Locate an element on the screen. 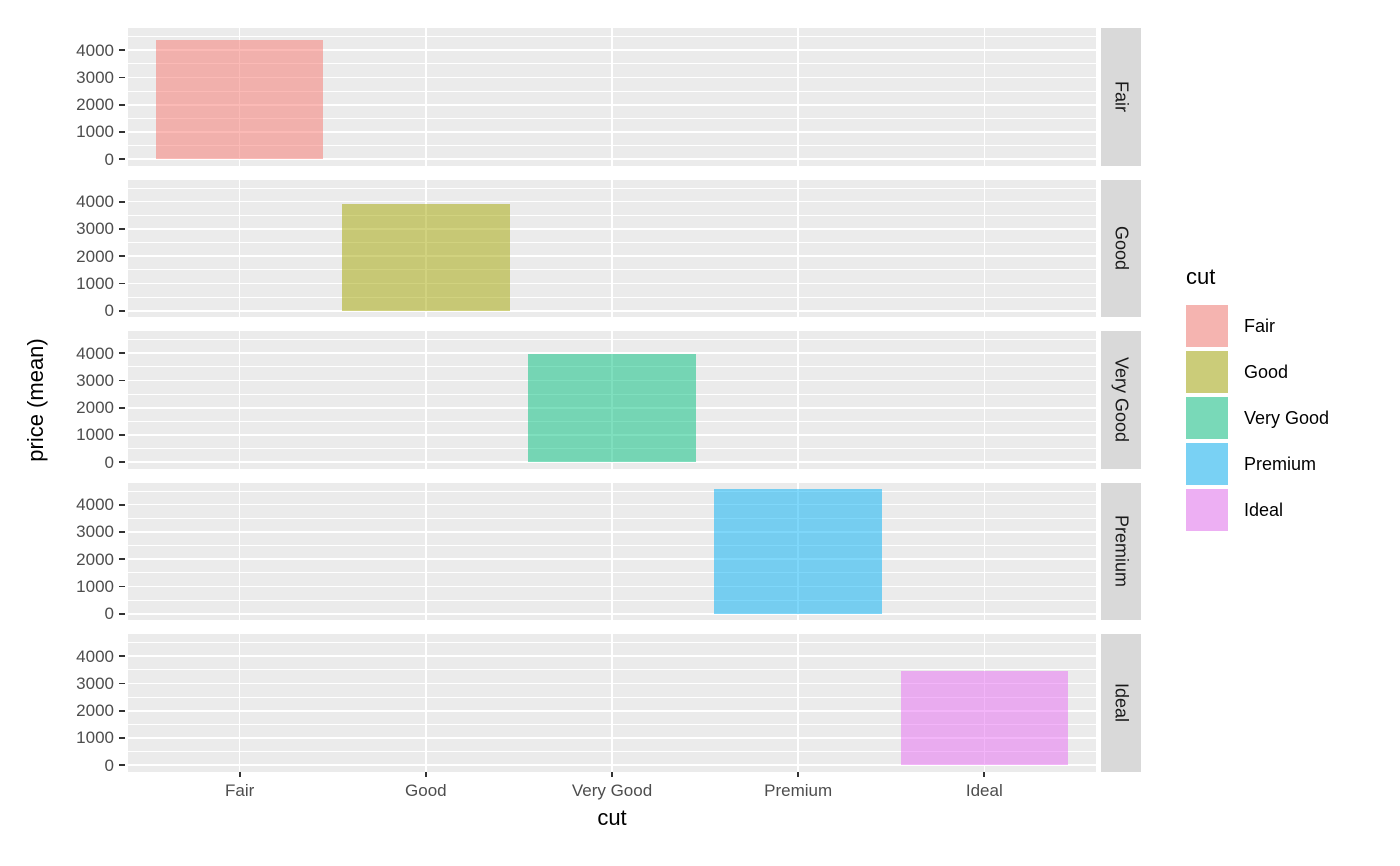  bar-premium is located at coordinates (798, 551).